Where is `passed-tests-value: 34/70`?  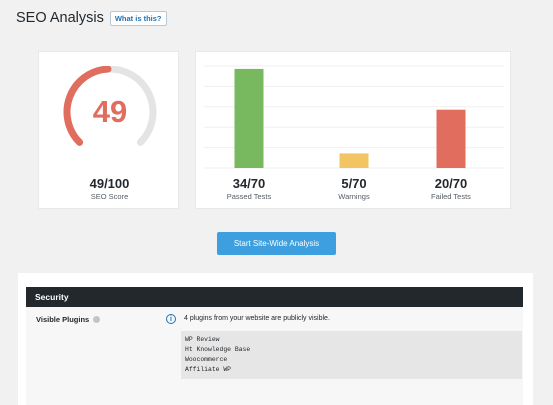
passed-tests-value: 34/70 is located at coordinates (249, 183).